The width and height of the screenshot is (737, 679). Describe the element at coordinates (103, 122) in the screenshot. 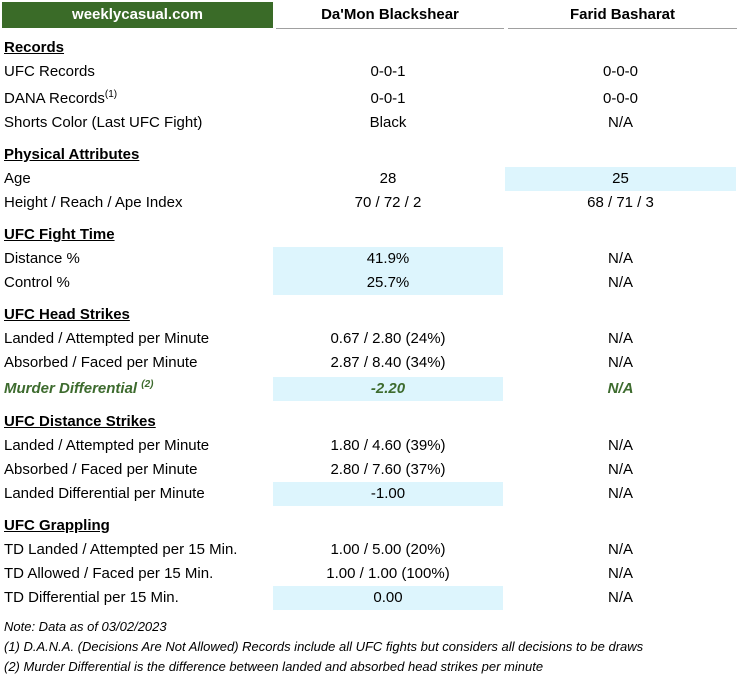

I see `row-label: Shorts Color (Last UFC Fight)` at that location.